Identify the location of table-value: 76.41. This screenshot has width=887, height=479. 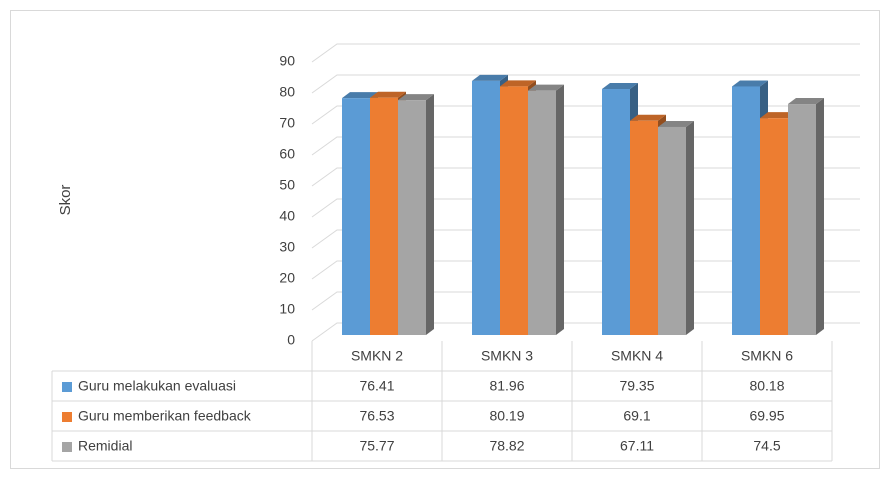
(376, 386).